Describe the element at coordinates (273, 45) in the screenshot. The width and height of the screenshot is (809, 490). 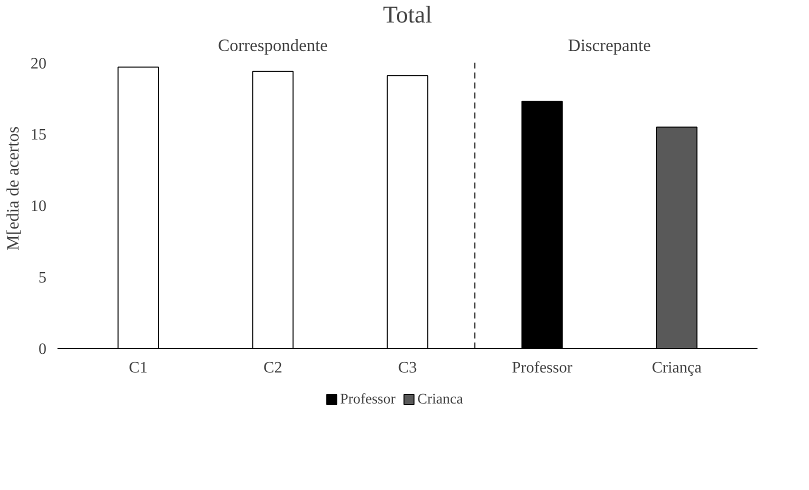
I see `text: Correspondente` at that location.